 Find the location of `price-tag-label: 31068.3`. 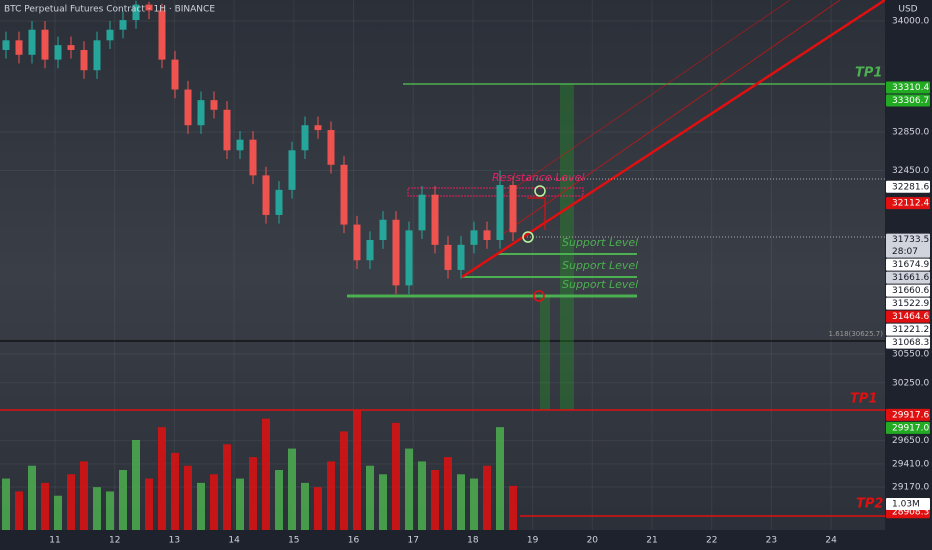

price-tag-label: 31068.3 is located at coordinates (910, 343).